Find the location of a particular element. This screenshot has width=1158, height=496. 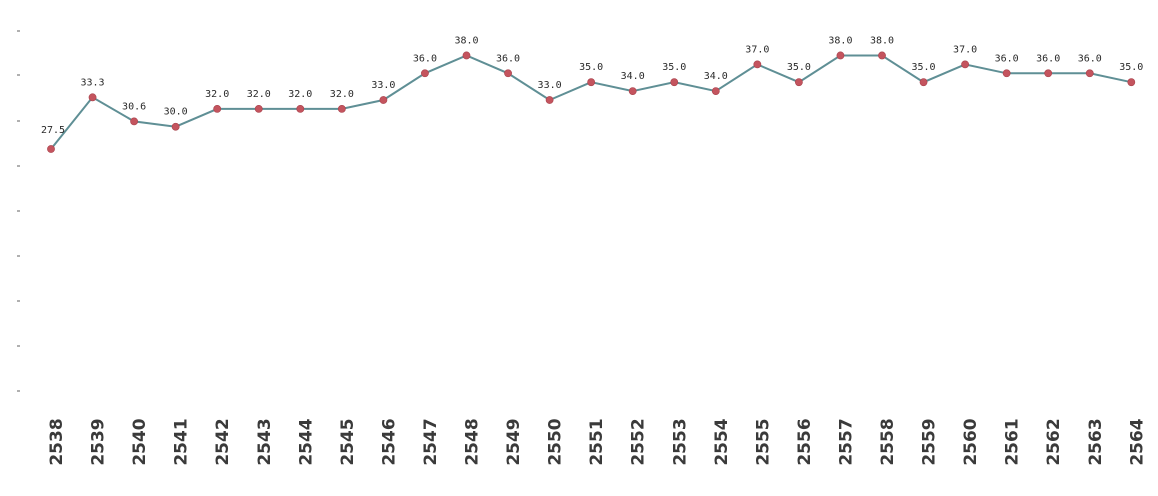

data-label: 33.3 is located at coordinates (93, 82).